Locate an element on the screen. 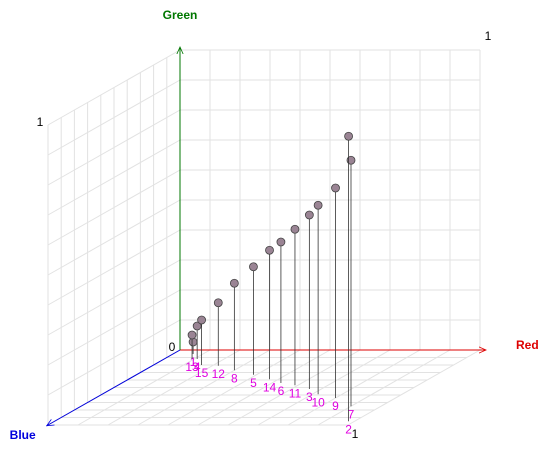 Image resolution: width=545 pixels, height=460 pixels. x-tick-label: 1 is located at coordinates (355, 434).